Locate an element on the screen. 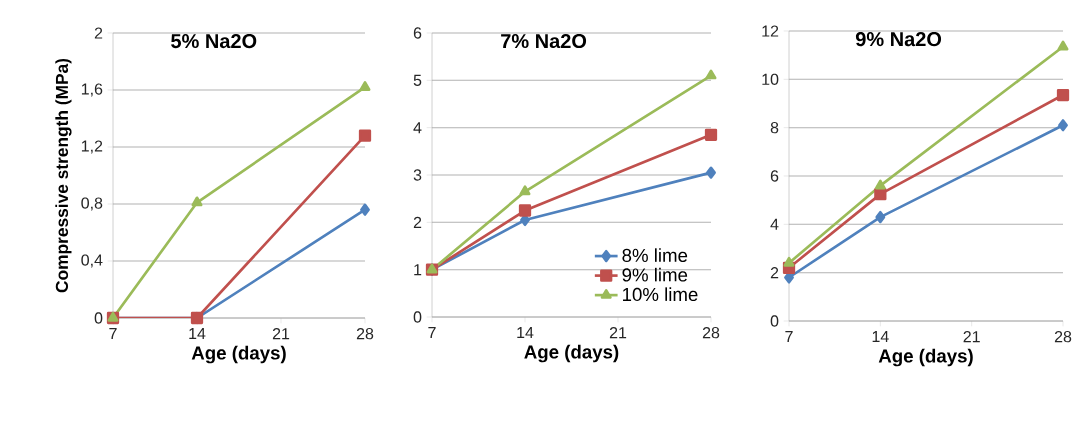 The image size is (1084, 421). y-tick-label: 1 is located at coordinates (418, 270).